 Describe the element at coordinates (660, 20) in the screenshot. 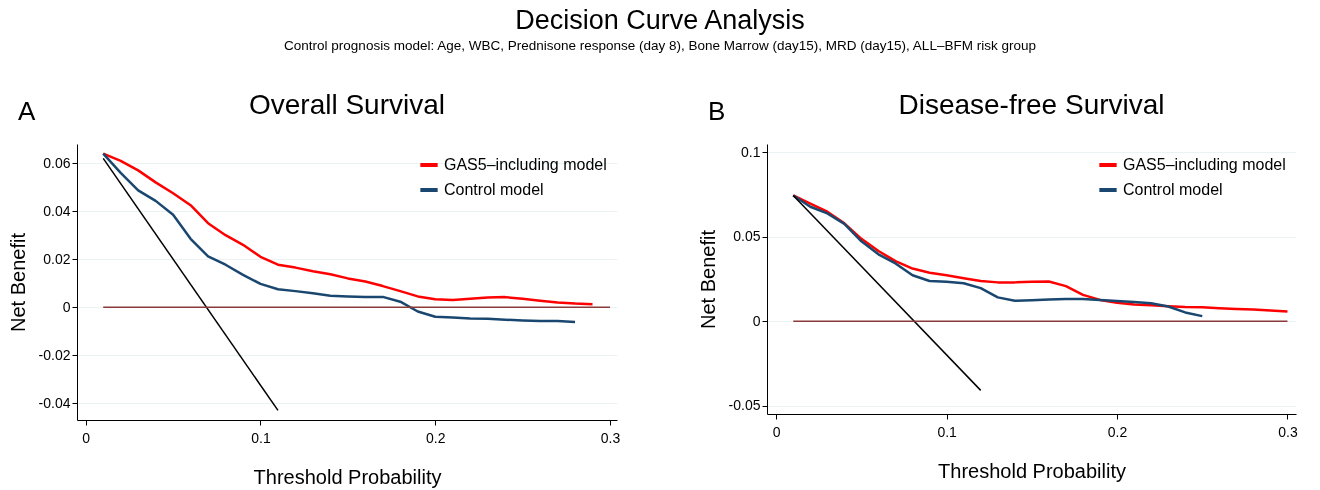

I see `text: Decision Curve Analysis` at that location.